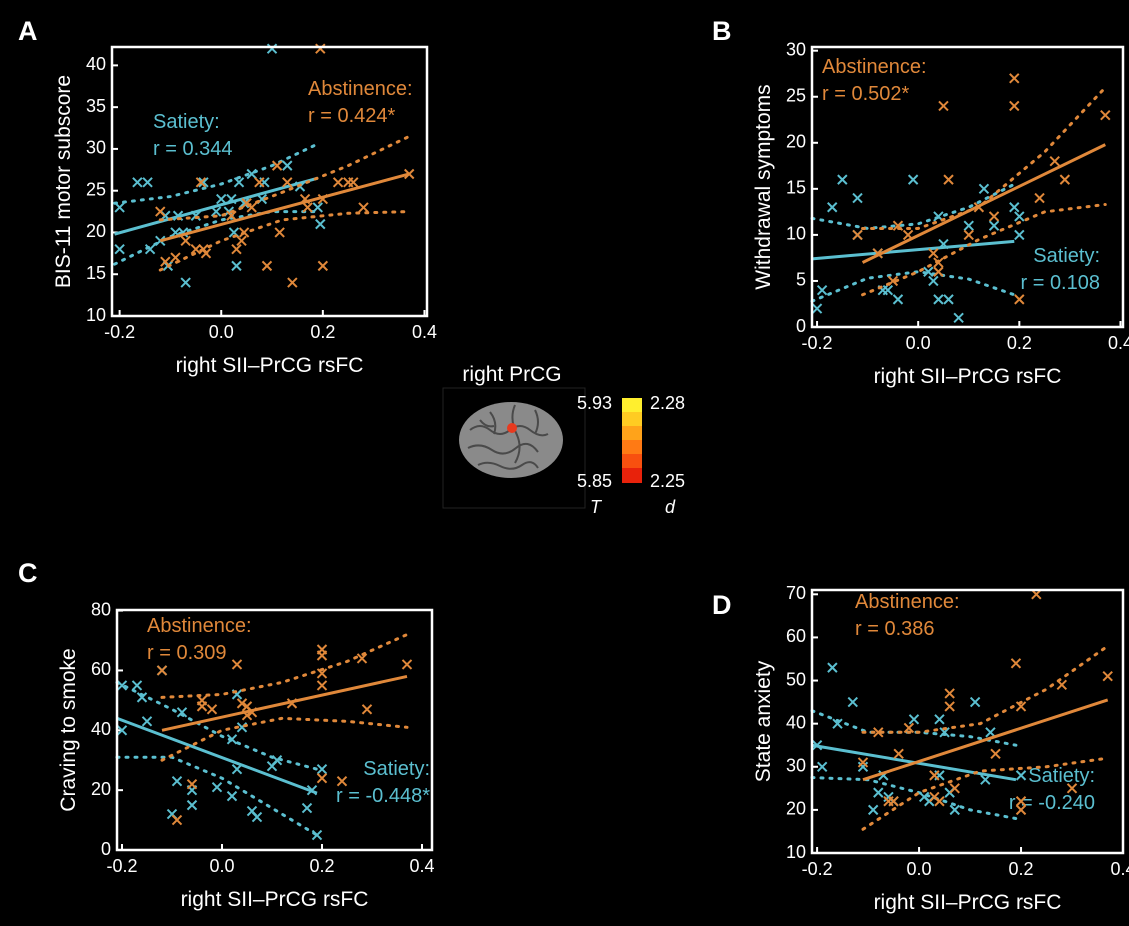  I want to click on plot-frame, so click(967, 721).